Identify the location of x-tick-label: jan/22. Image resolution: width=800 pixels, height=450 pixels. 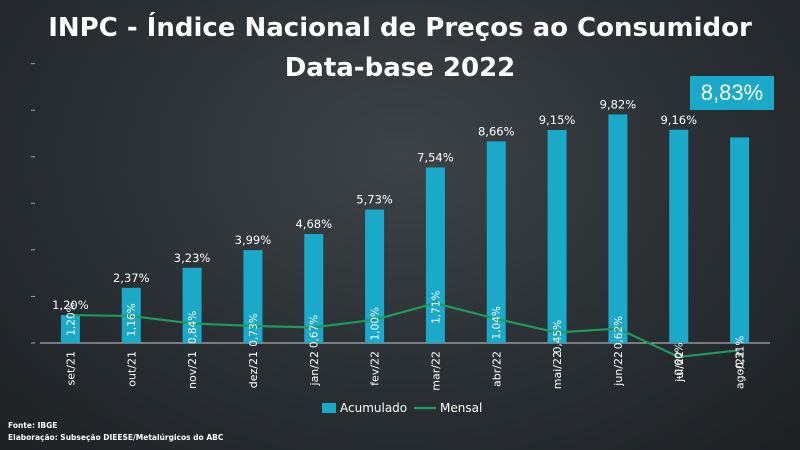
(314, 368).